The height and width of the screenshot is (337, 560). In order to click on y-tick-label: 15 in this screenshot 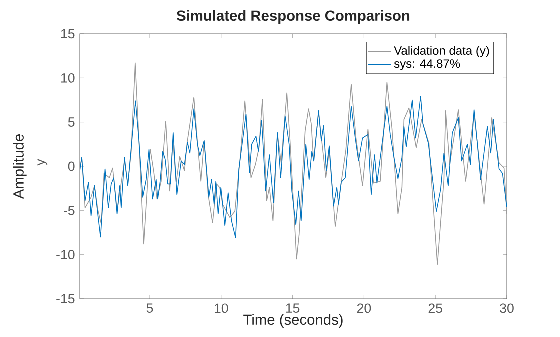, I will do `click(68, 34)`.